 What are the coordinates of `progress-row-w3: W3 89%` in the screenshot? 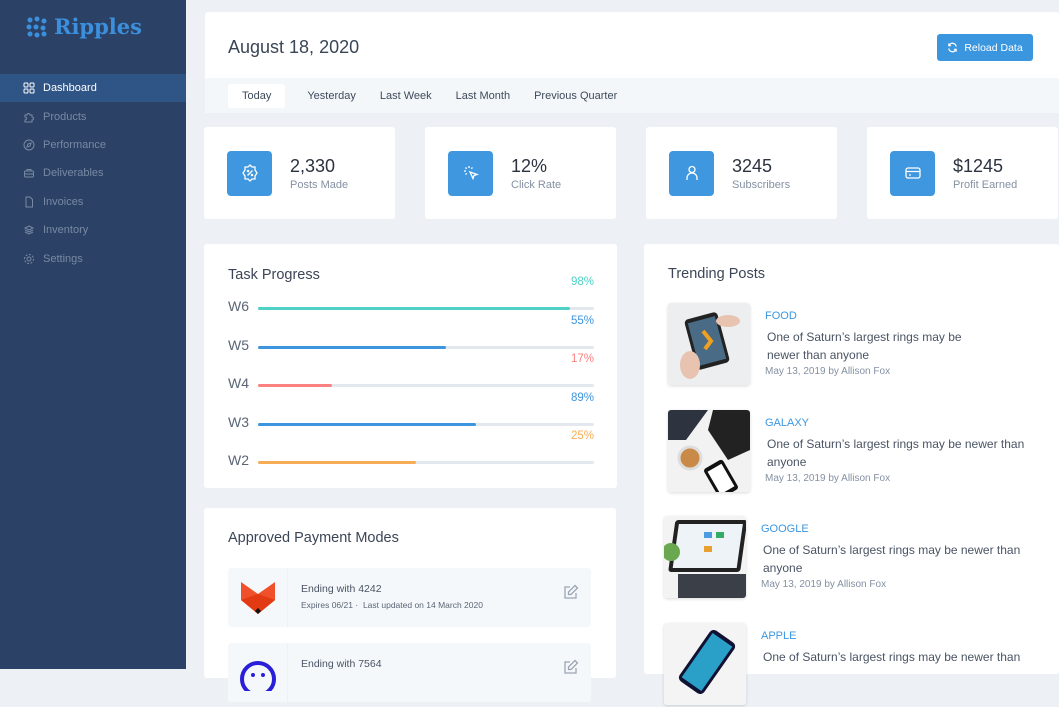 It's located at (411, 411).